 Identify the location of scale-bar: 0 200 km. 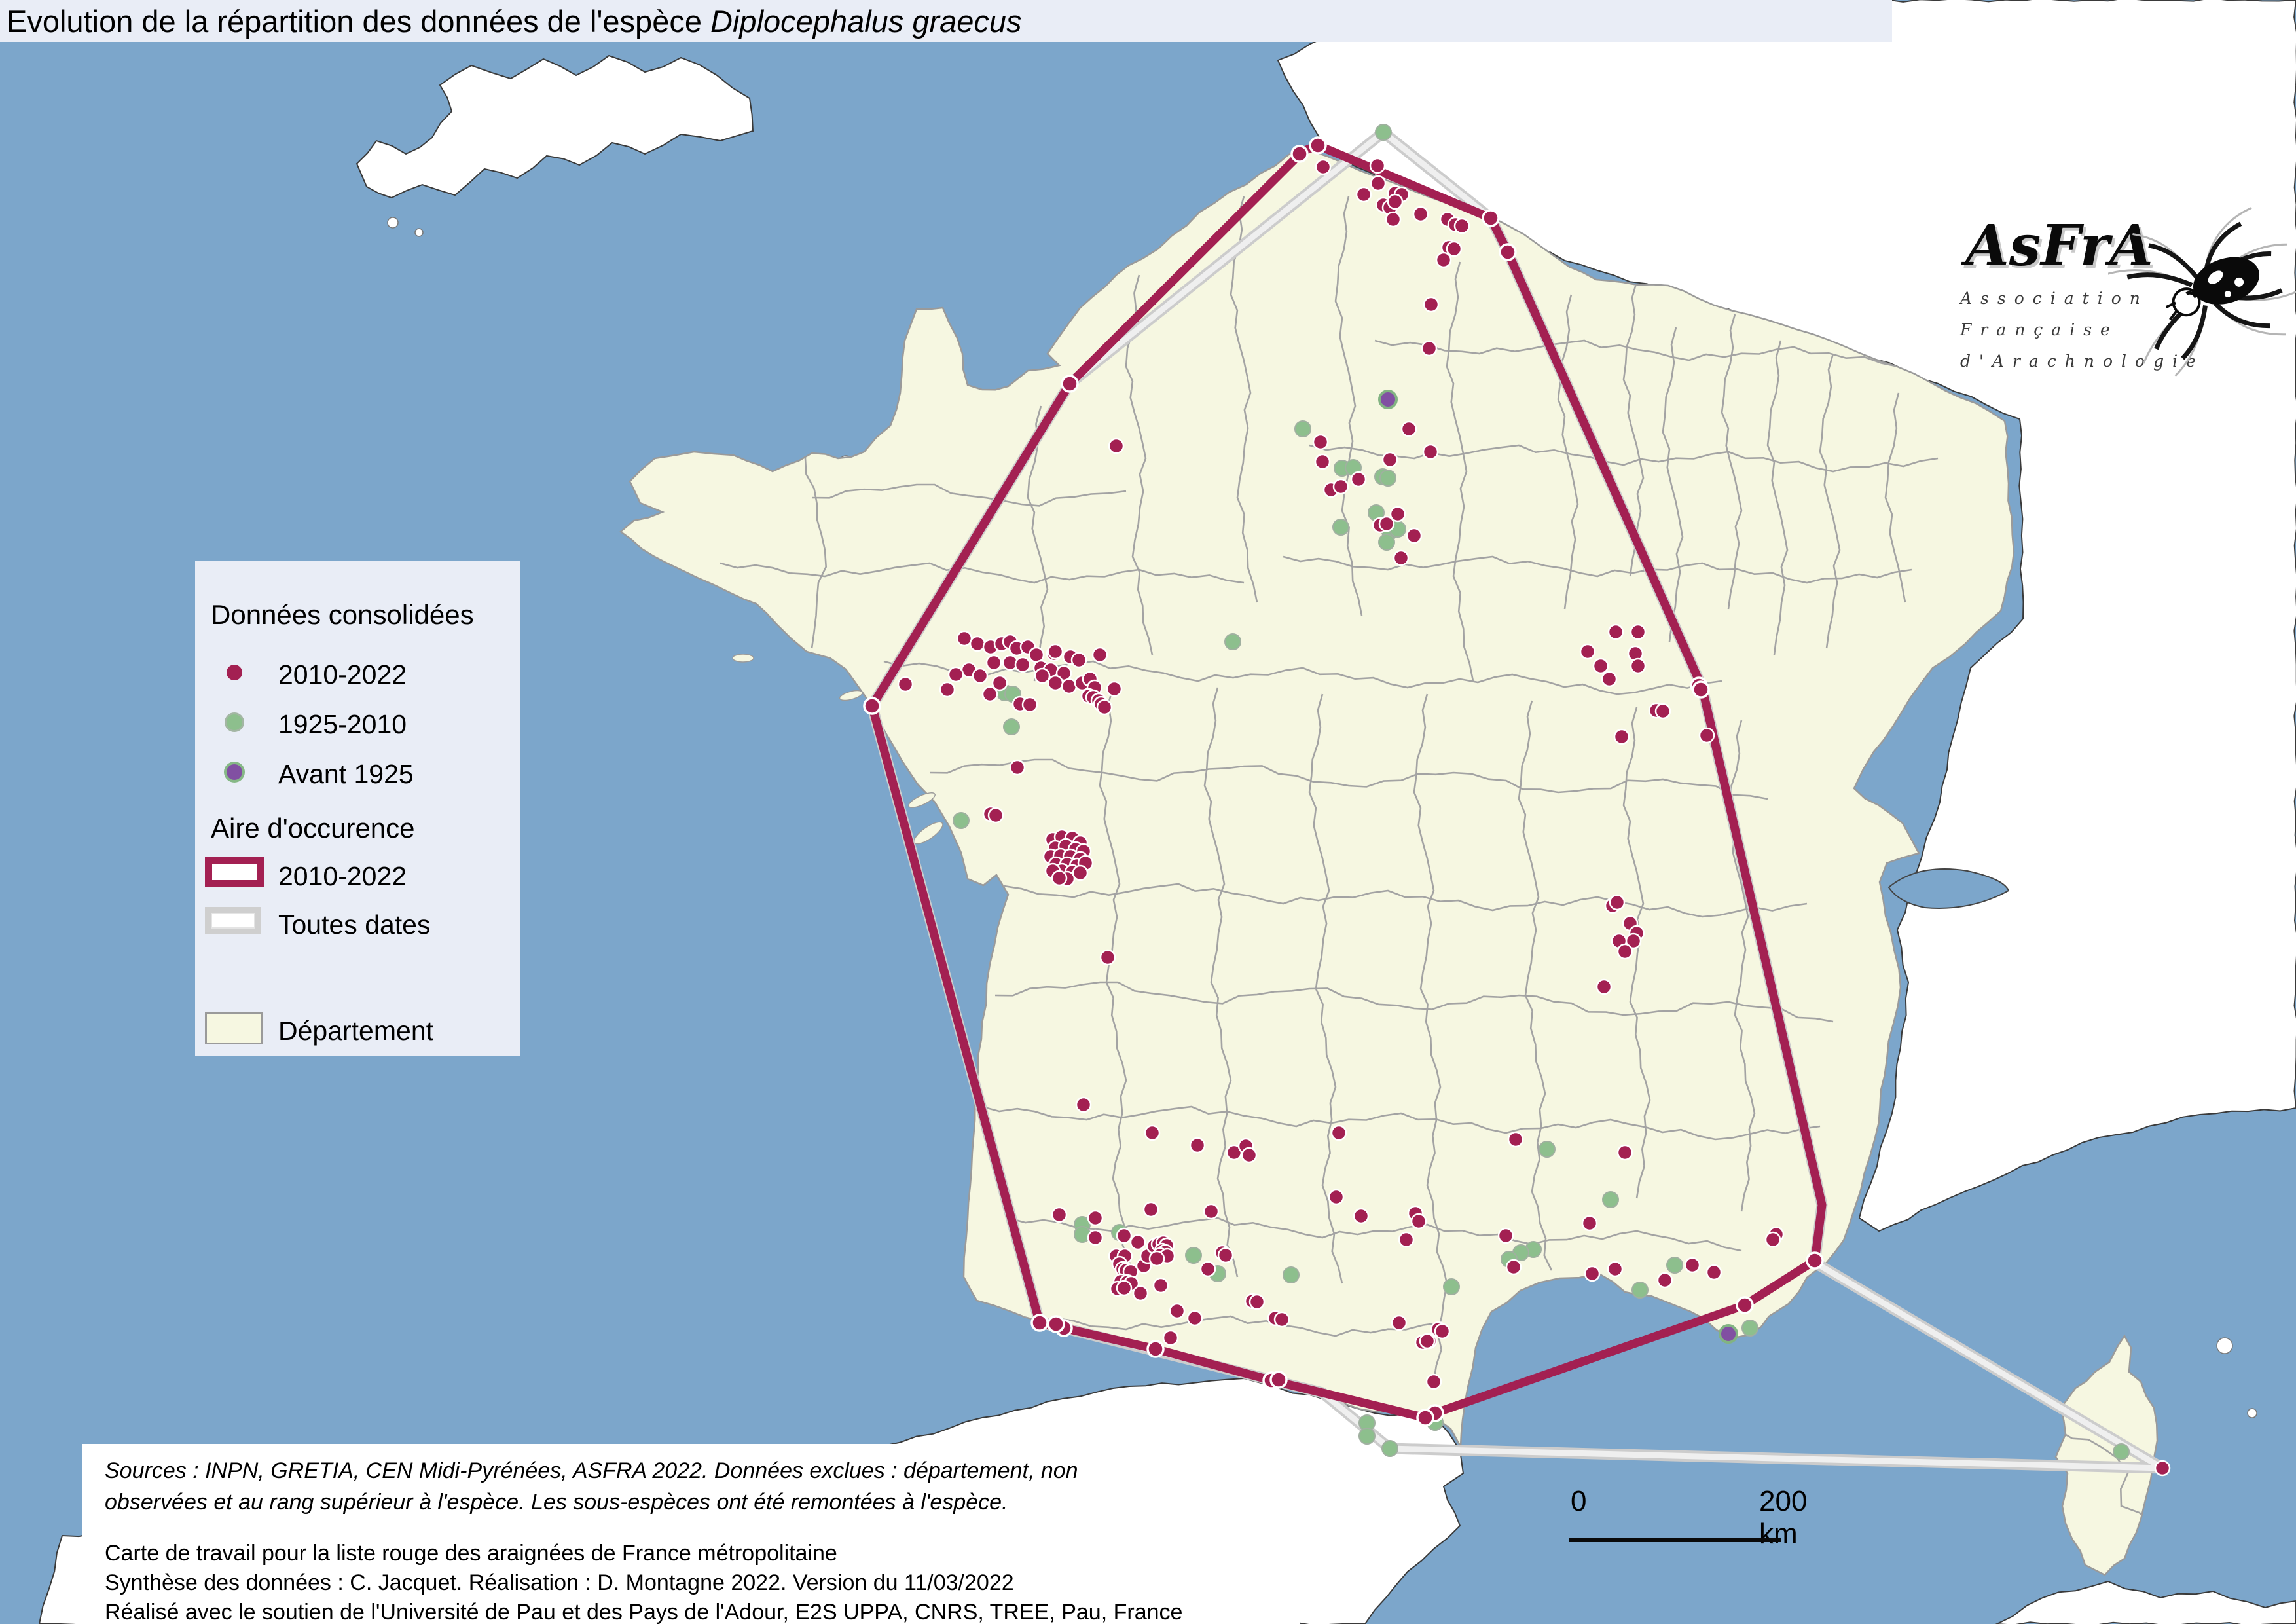
(1709, 1517).